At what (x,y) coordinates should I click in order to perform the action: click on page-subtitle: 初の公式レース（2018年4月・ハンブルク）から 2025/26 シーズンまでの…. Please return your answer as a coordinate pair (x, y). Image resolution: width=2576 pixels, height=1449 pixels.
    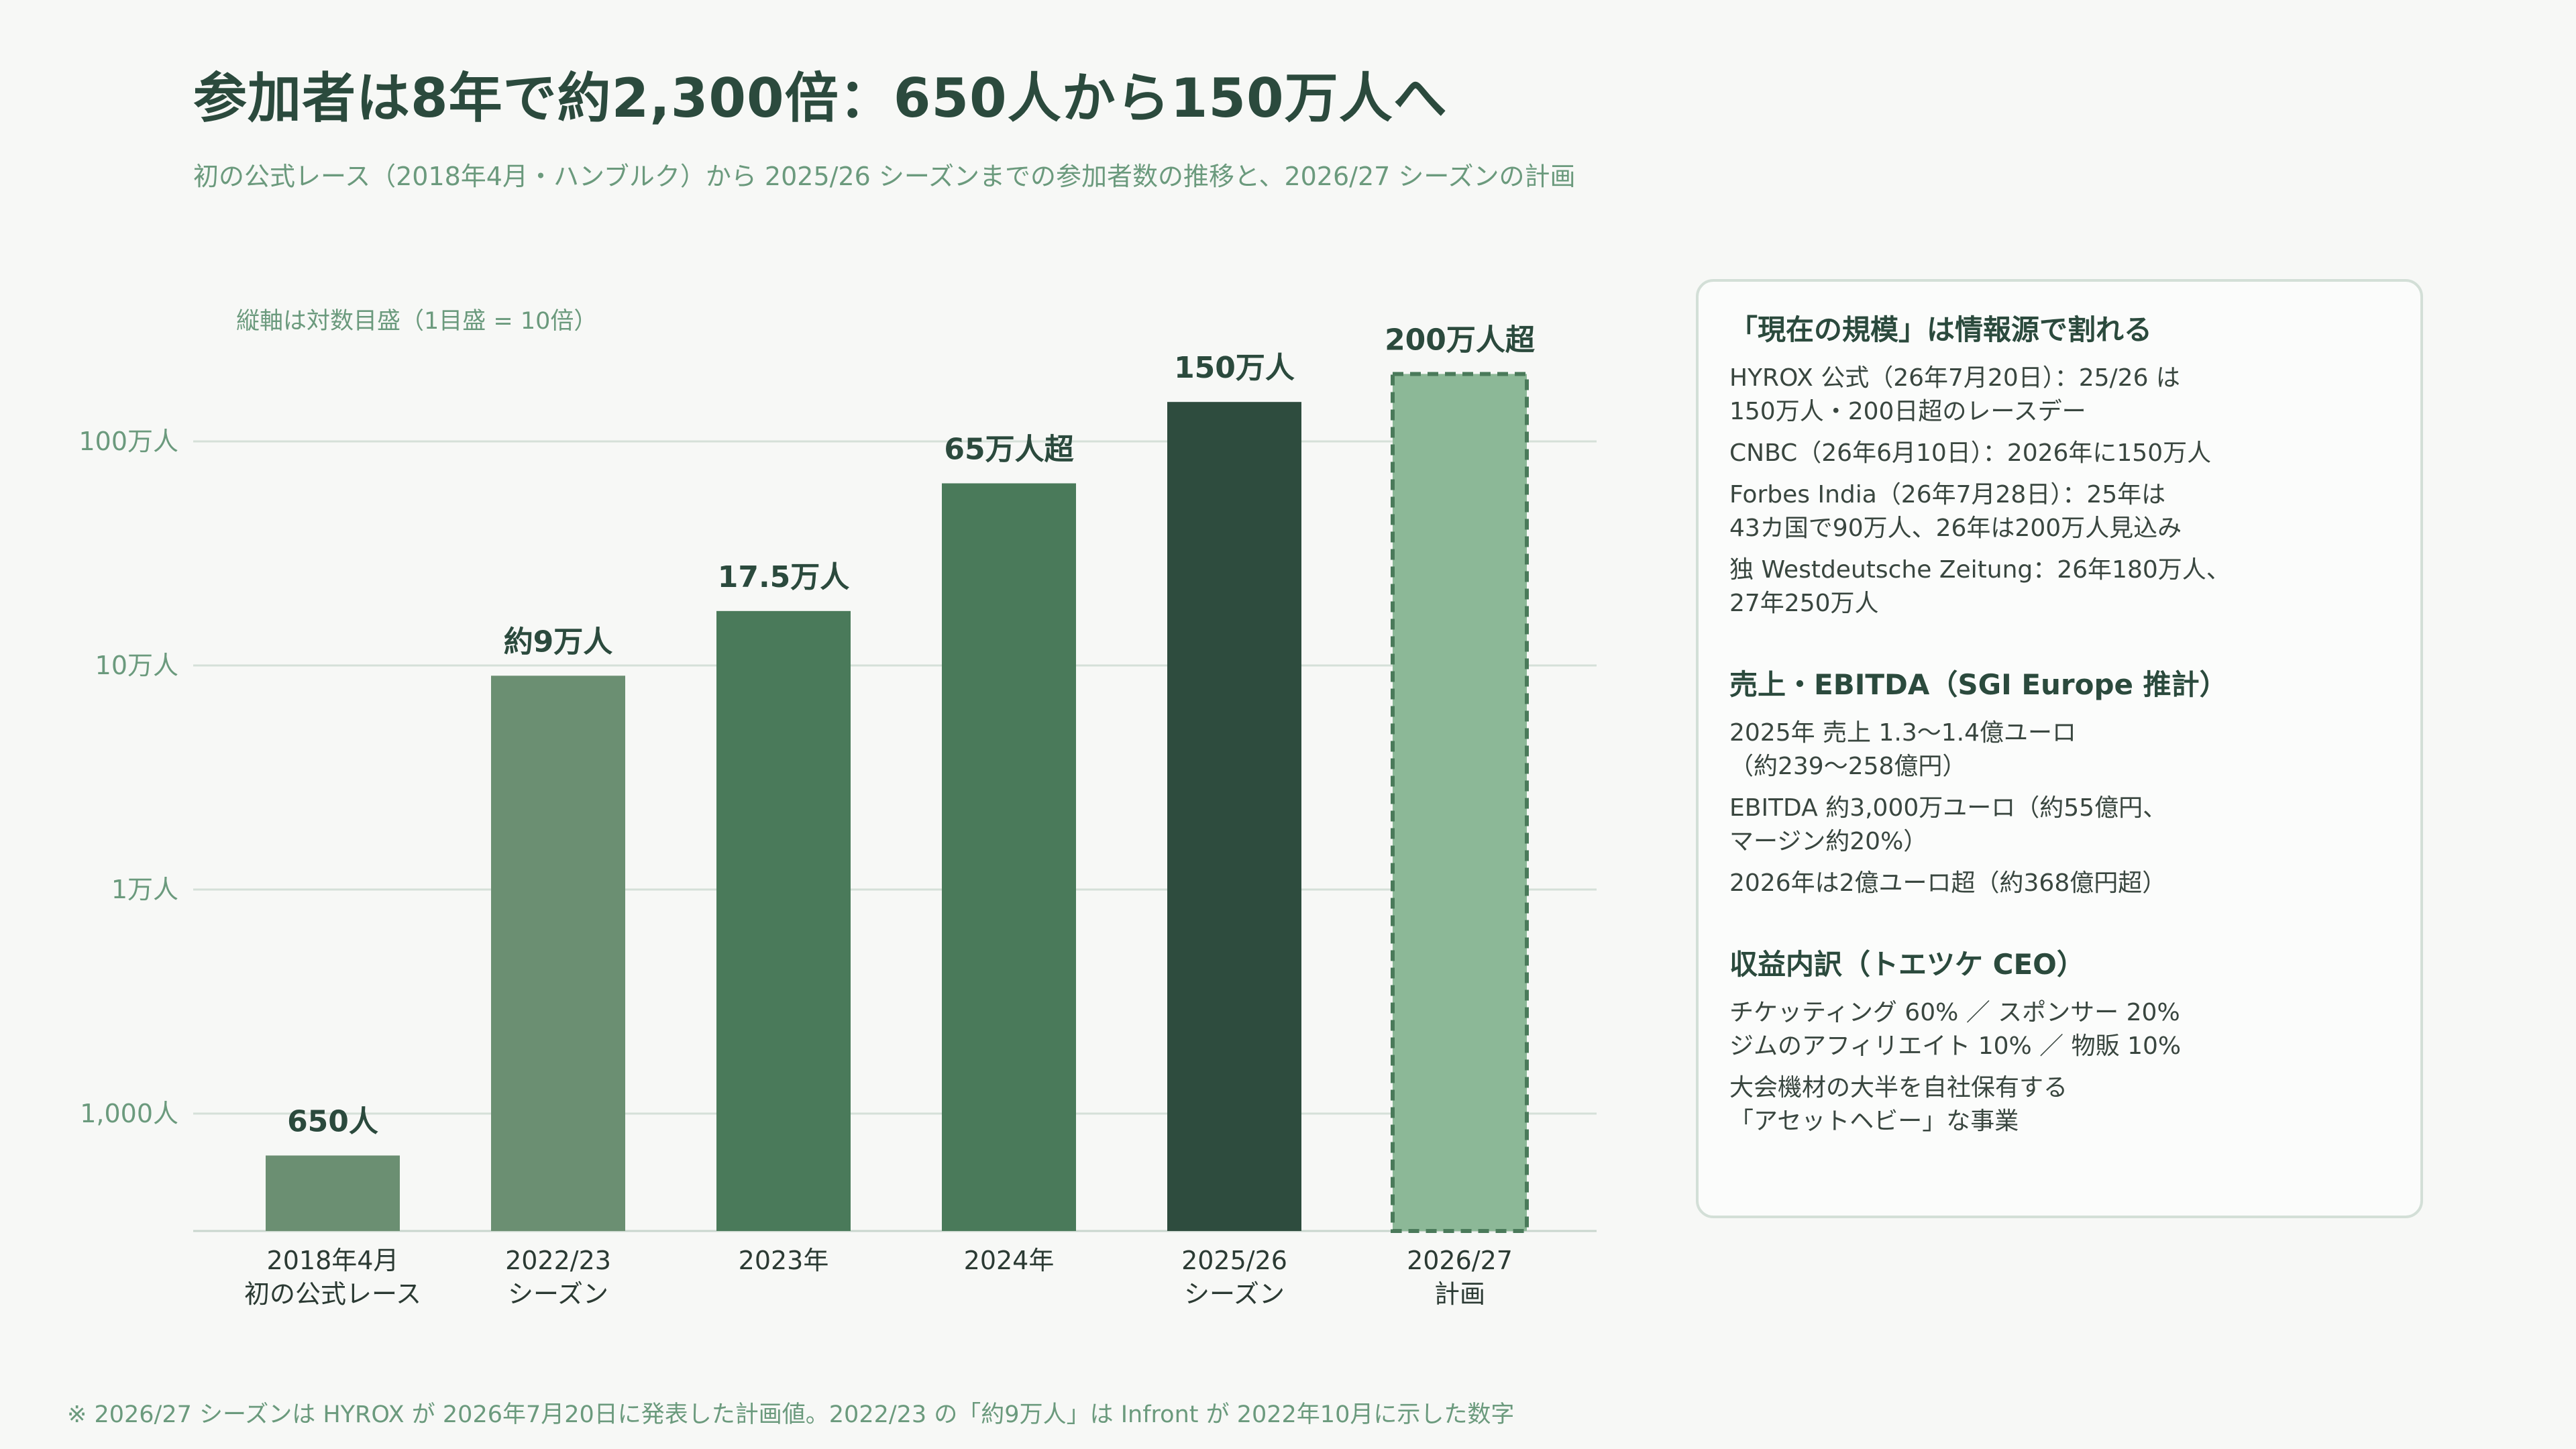
    Looking at the image, I should click on (884, 176).